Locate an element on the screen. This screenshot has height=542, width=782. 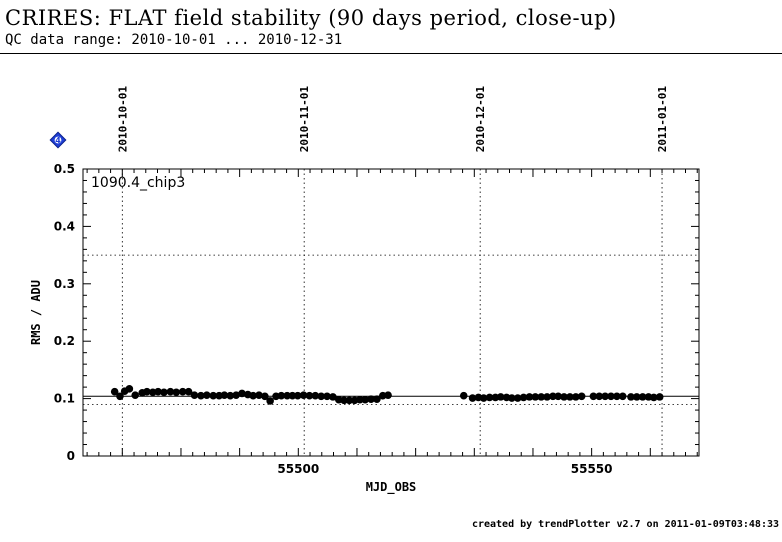
date-marker-label: 2011-01-01 is located at coordinates (662, 119).